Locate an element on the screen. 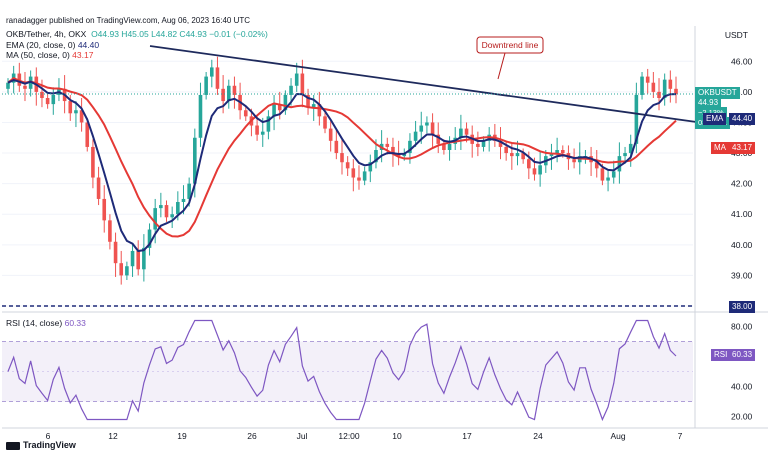 This screenshot has width=768, height=463. rsi-tick-label: 20.00 is located at coordinates (742, 417).